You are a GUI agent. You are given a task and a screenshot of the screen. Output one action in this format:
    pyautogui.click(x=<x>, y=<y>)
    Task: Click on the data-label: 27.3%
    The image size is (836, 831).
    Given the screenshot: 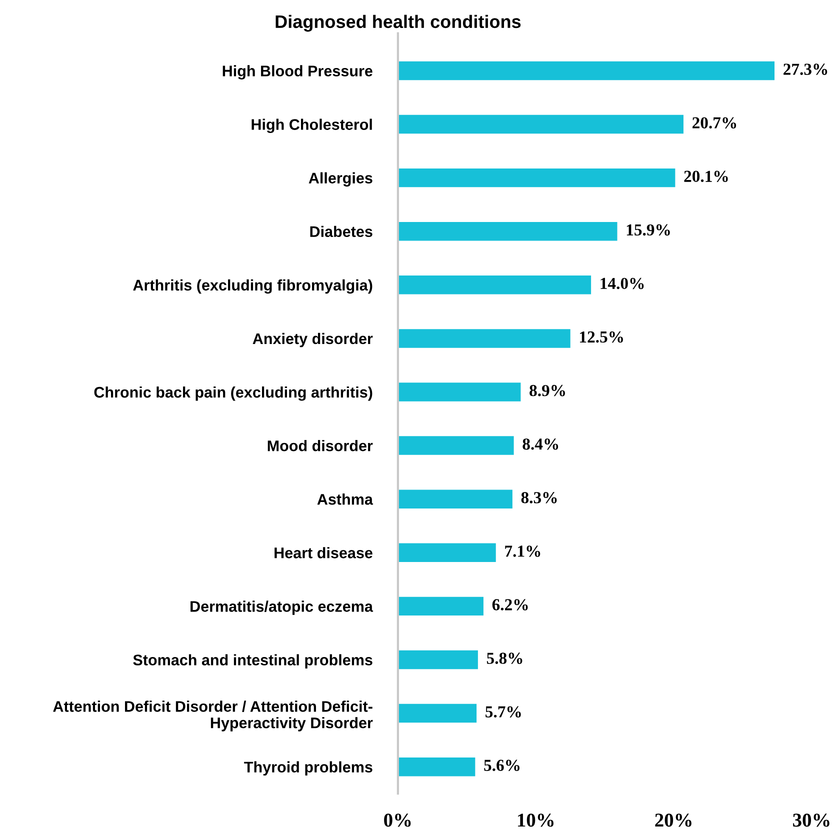 What is the action you would take?
    pyautogui.click(x=806, y=69)
    